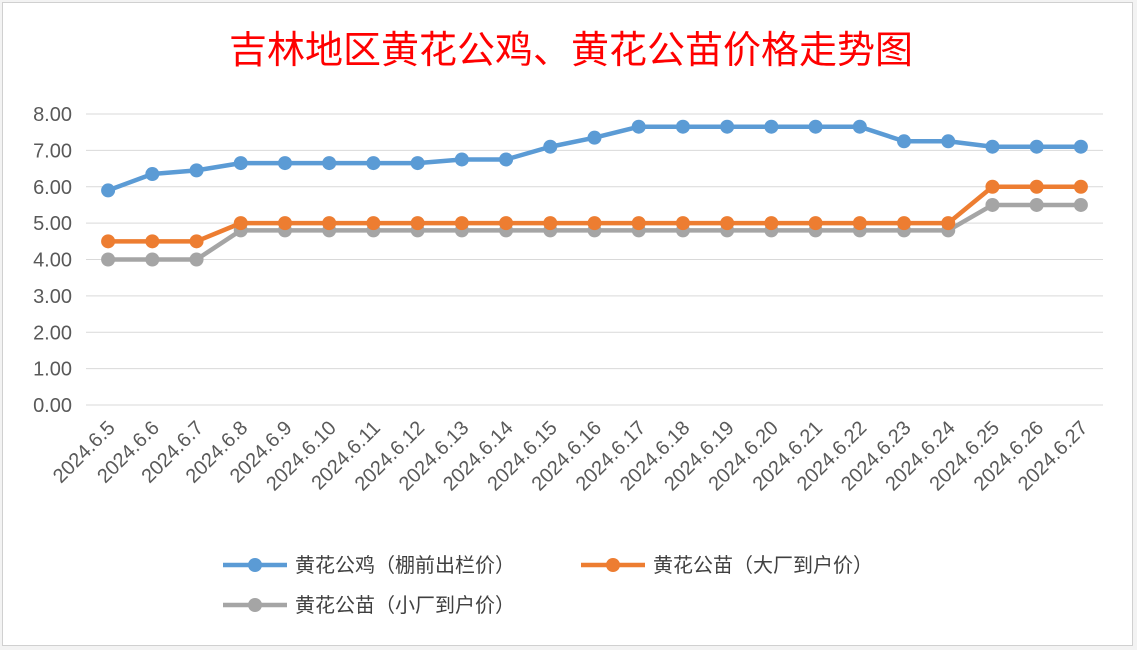 This screenshot has height=650, width=1137. I want to click on y-tick-label: 0.00, so click(52, 406).